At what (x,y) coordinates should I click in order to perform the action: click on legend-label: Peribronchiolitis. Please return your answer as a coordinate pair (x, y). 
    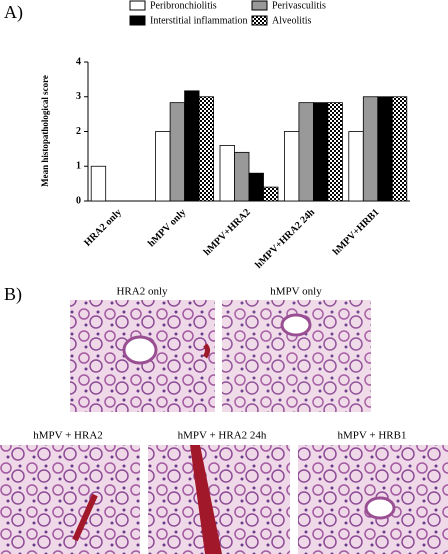
    Looking at the image, I should click on (183, 5).